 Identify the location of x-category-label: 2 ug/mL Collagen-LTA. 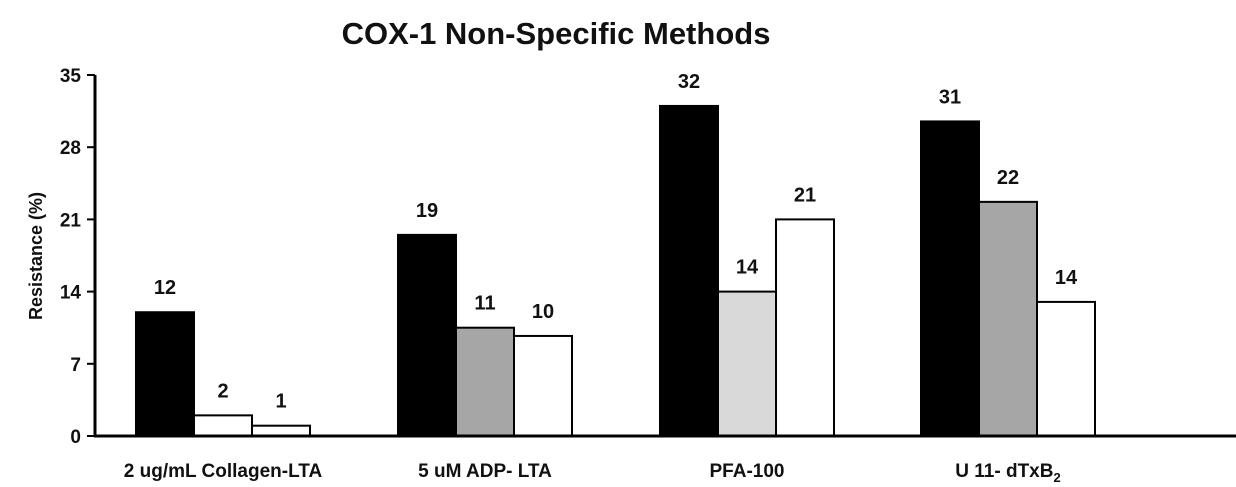
(223, 471).